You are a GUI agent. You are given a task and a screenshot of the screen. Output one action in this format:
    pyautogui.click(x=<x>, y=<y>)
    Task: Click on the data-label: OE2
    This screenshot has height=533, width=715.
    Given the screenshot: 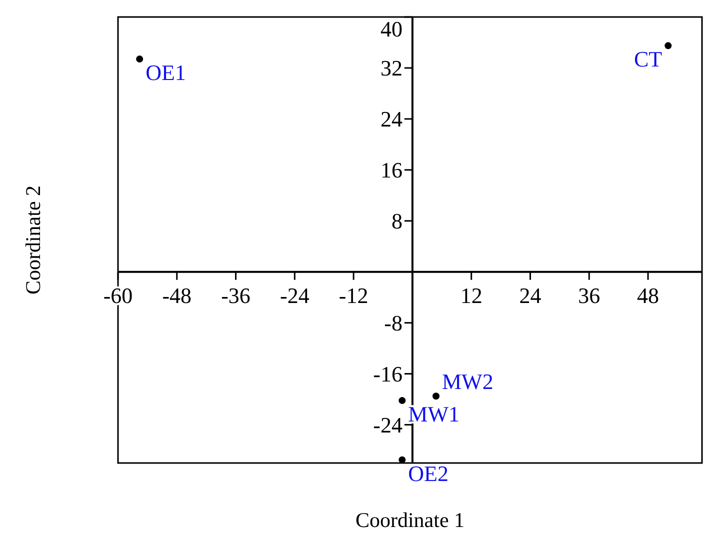 What is the action you would take?
    pyautogui.click(x=428, y=473)
    